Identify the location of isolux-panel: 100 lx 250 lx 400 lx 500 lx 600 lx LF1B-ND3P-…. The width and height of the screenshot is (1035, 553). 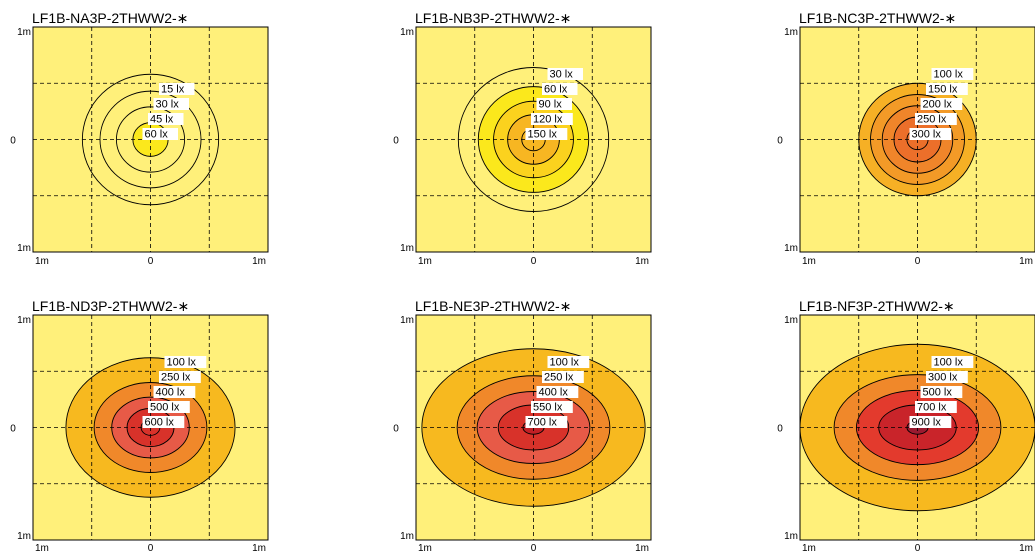
(139, 425).